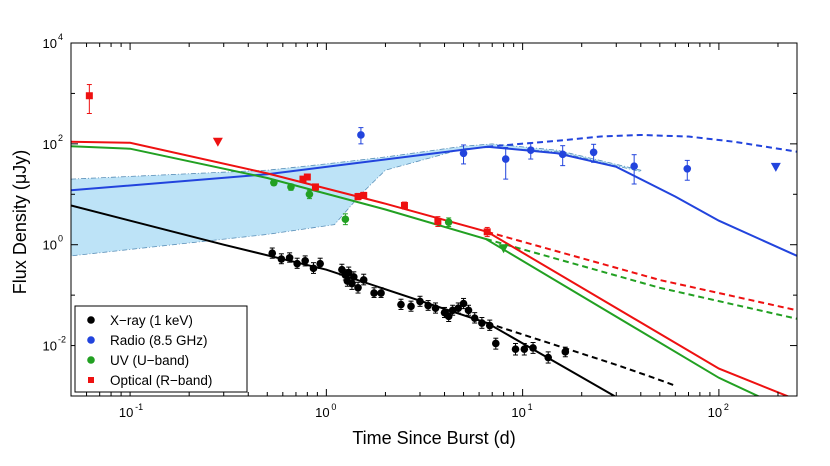 The width and height of the screenshot is (830, 466). I want to click on y-tick-exponent: 0, so click(60, 239).